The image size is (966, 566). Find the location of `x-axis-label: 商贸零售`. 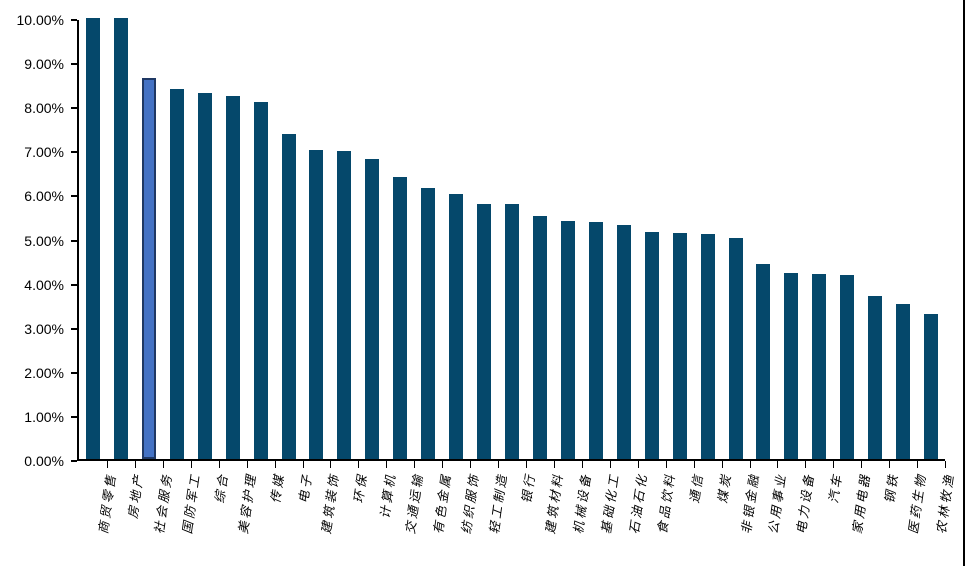

x-axis-label: 商贸零售 is located at coordinates (107, 503).